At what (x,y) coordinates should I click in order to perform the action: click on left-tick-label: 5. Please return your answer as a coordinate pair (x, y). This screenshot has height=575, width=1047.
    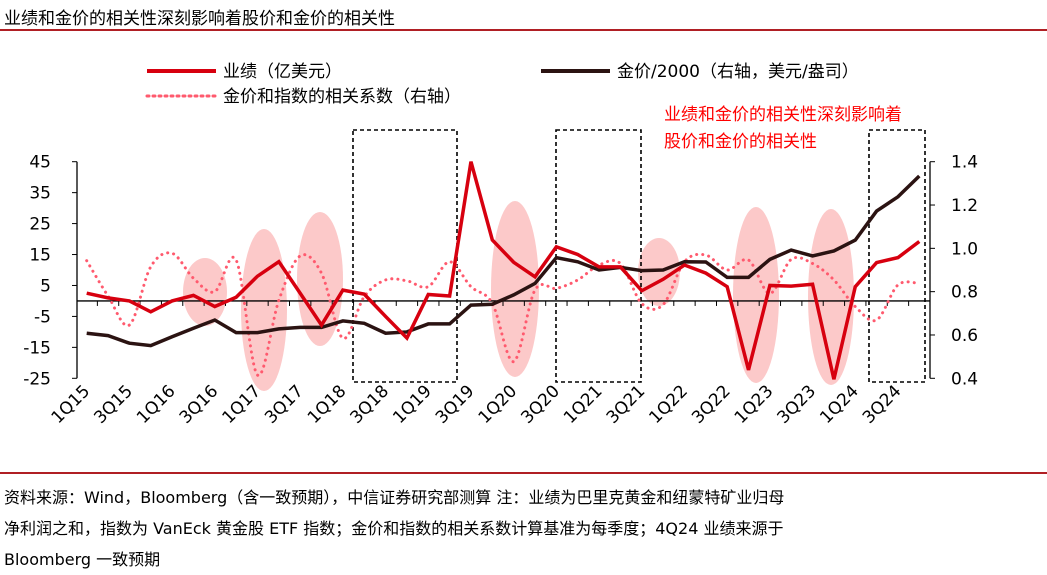
    Looking at the image, I should click on (45, 286).